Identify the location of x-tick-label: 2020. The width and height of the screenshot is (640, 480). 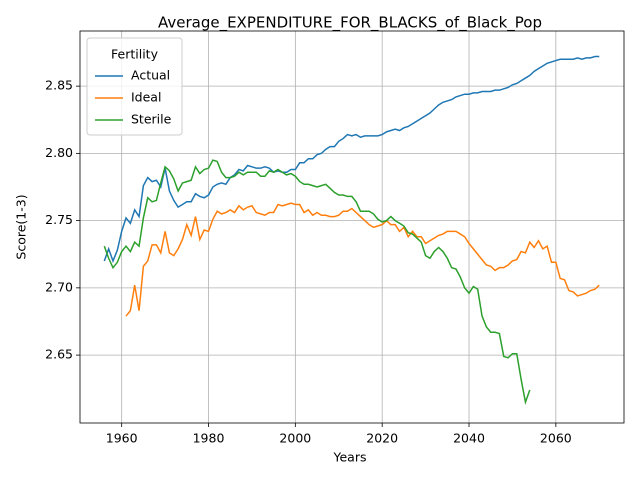
(382, 438).